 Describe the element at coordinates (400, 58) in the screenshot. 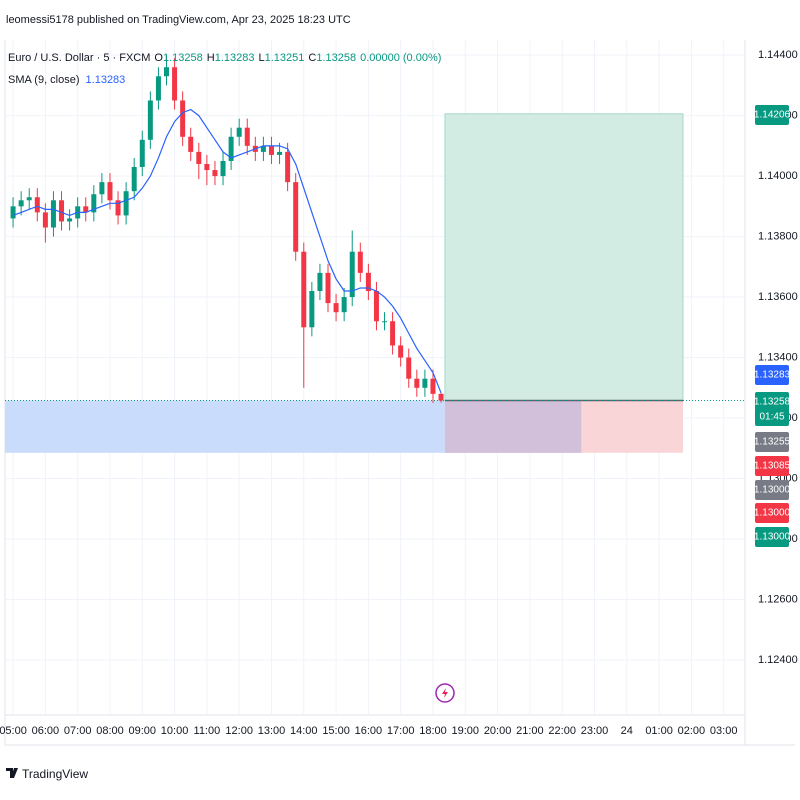

I see `change: 0.00000 (0.00%)` at that location.